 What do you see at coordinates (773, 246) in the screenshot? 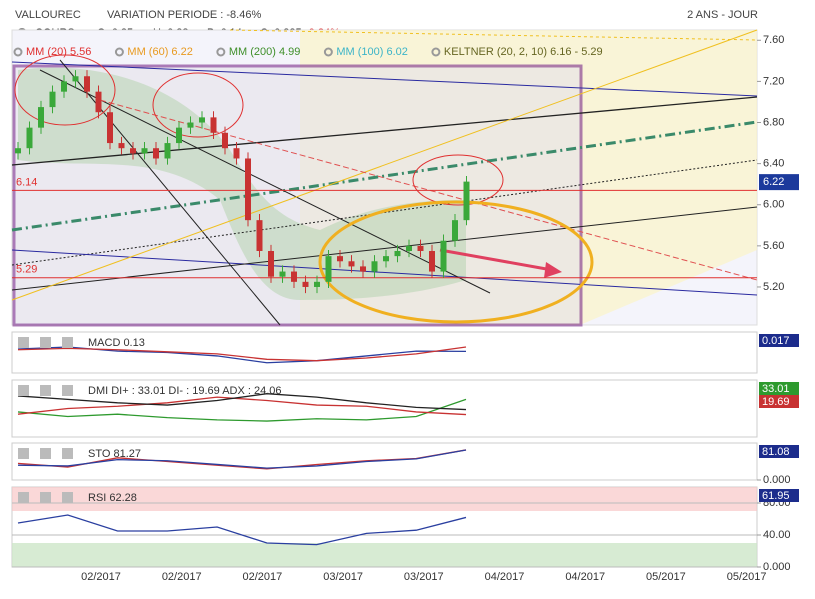
I see `y-tick-label: 5.60` at bounding box center [773, 246].